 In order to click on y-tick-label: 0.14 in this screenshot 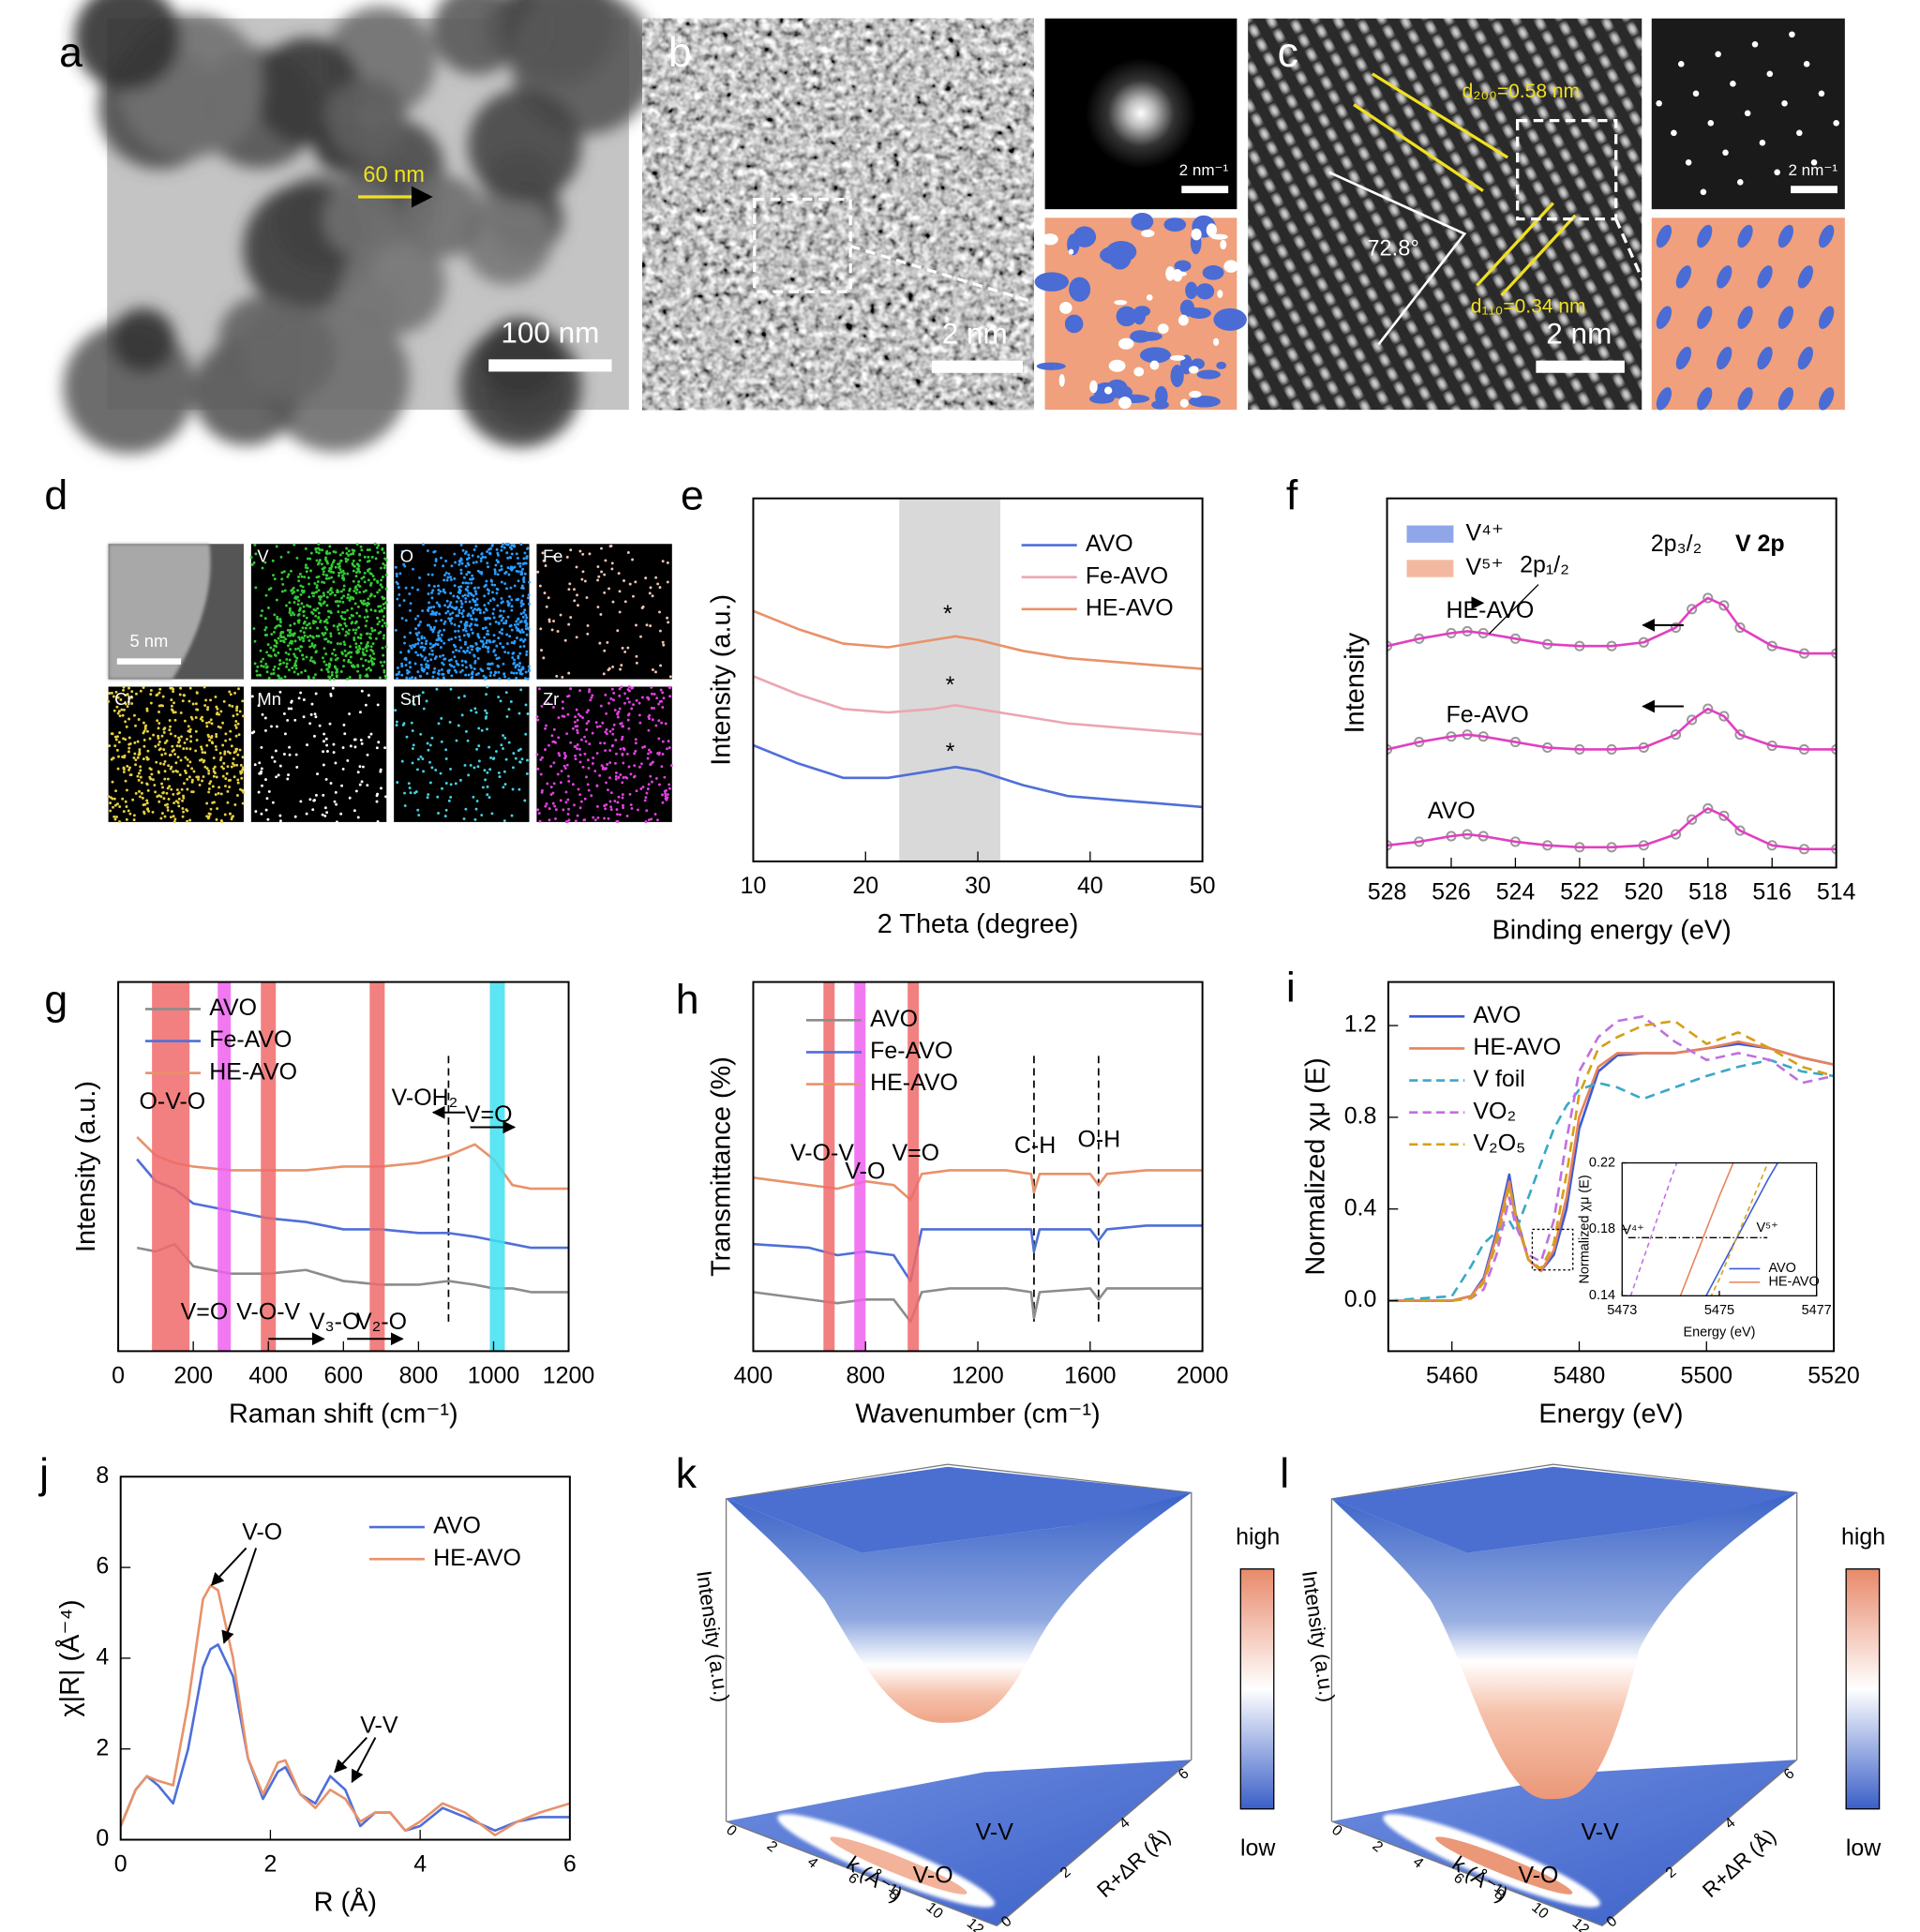, I will do `click(1602, 1296)`.